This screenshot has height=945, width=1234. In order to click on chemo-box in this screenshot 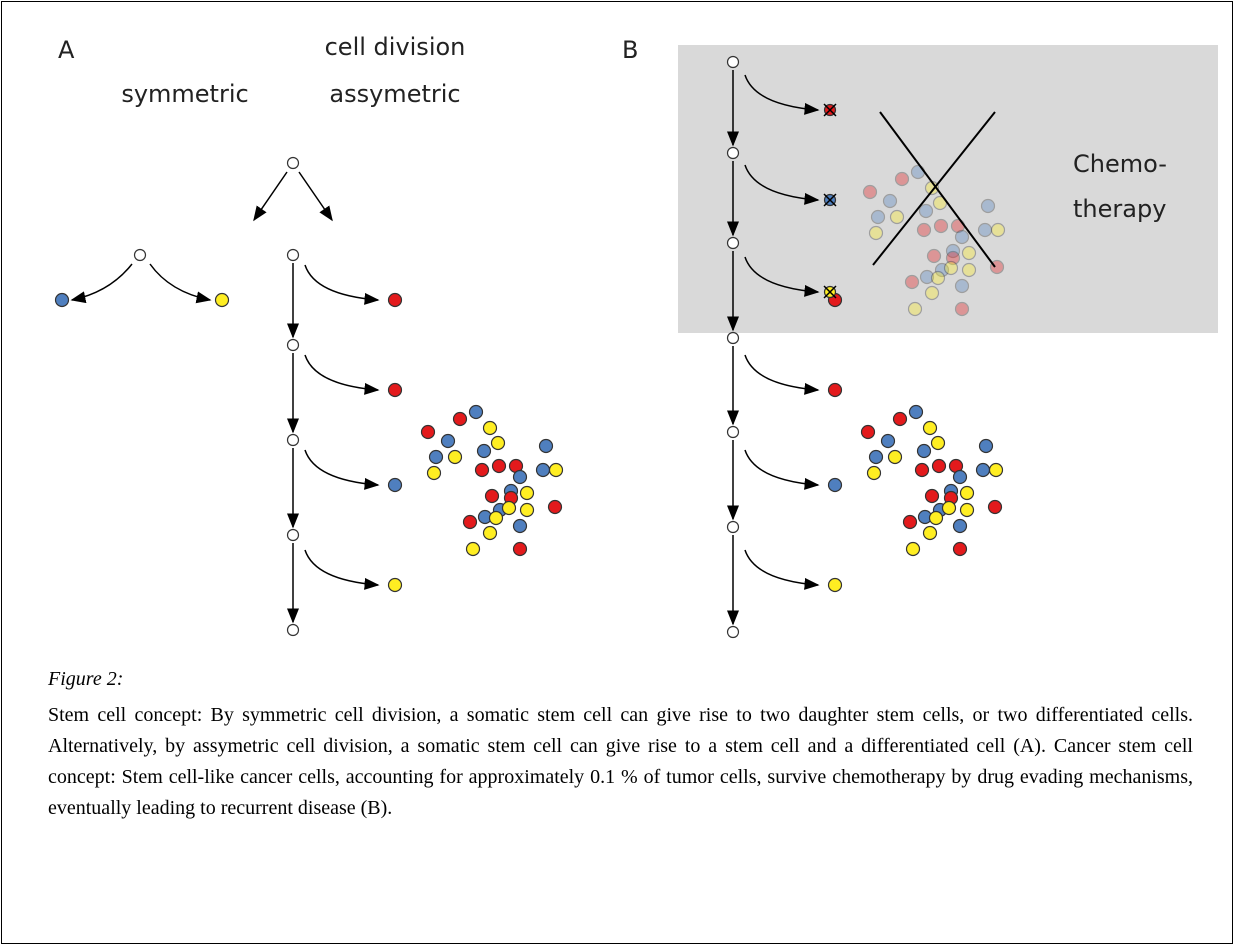, I will do `click(948, 189)`.